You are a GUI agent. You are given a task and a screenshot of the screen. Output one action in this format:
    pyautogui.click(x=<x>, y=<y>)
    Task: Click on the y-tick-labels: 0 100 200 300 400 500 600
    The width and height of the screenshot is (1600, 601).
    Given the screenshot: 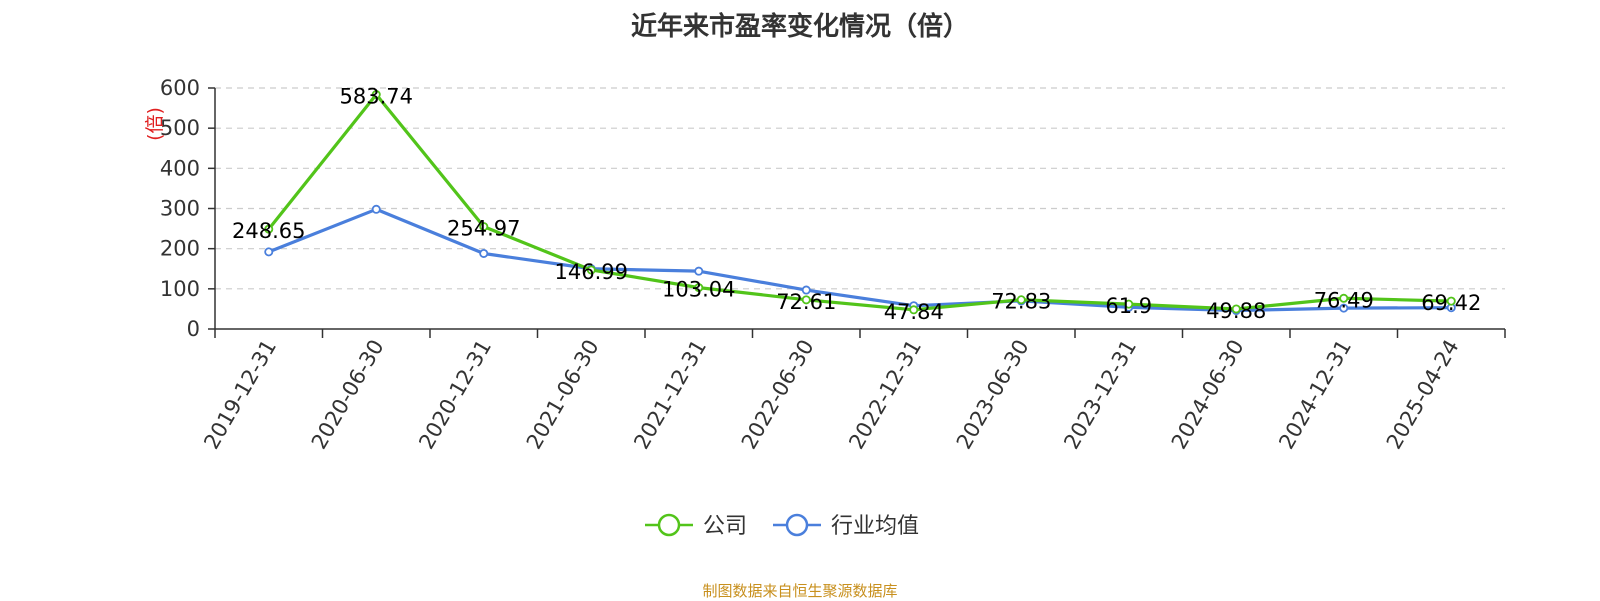 What is the action you would take?
    pyautogui.click(x=180, y=208)
    